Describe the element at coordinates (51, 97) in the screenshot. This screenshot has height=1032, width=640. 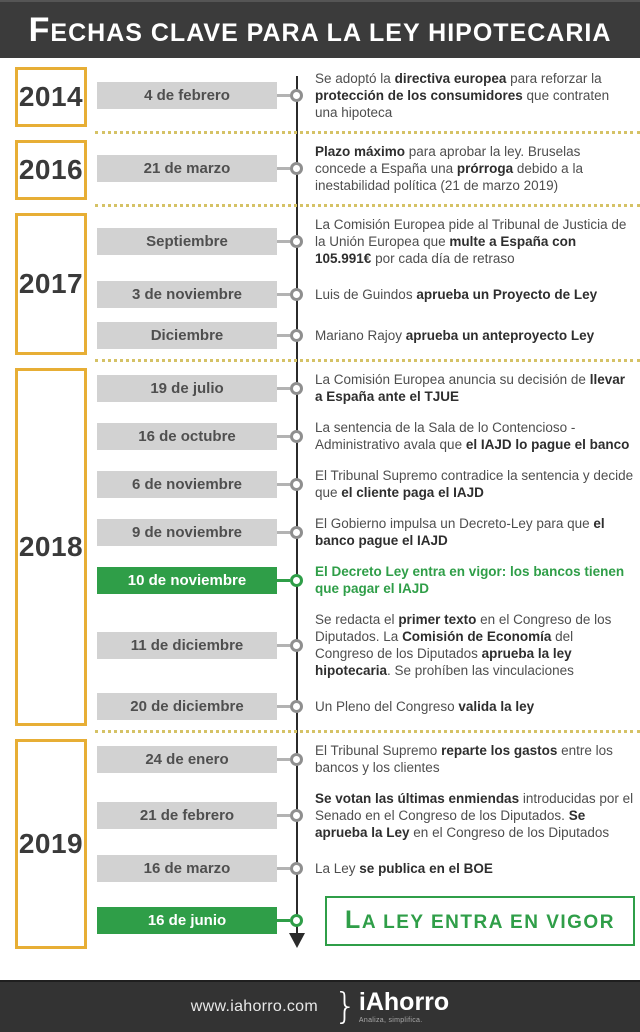
I see `year-label: 2014` at that location.